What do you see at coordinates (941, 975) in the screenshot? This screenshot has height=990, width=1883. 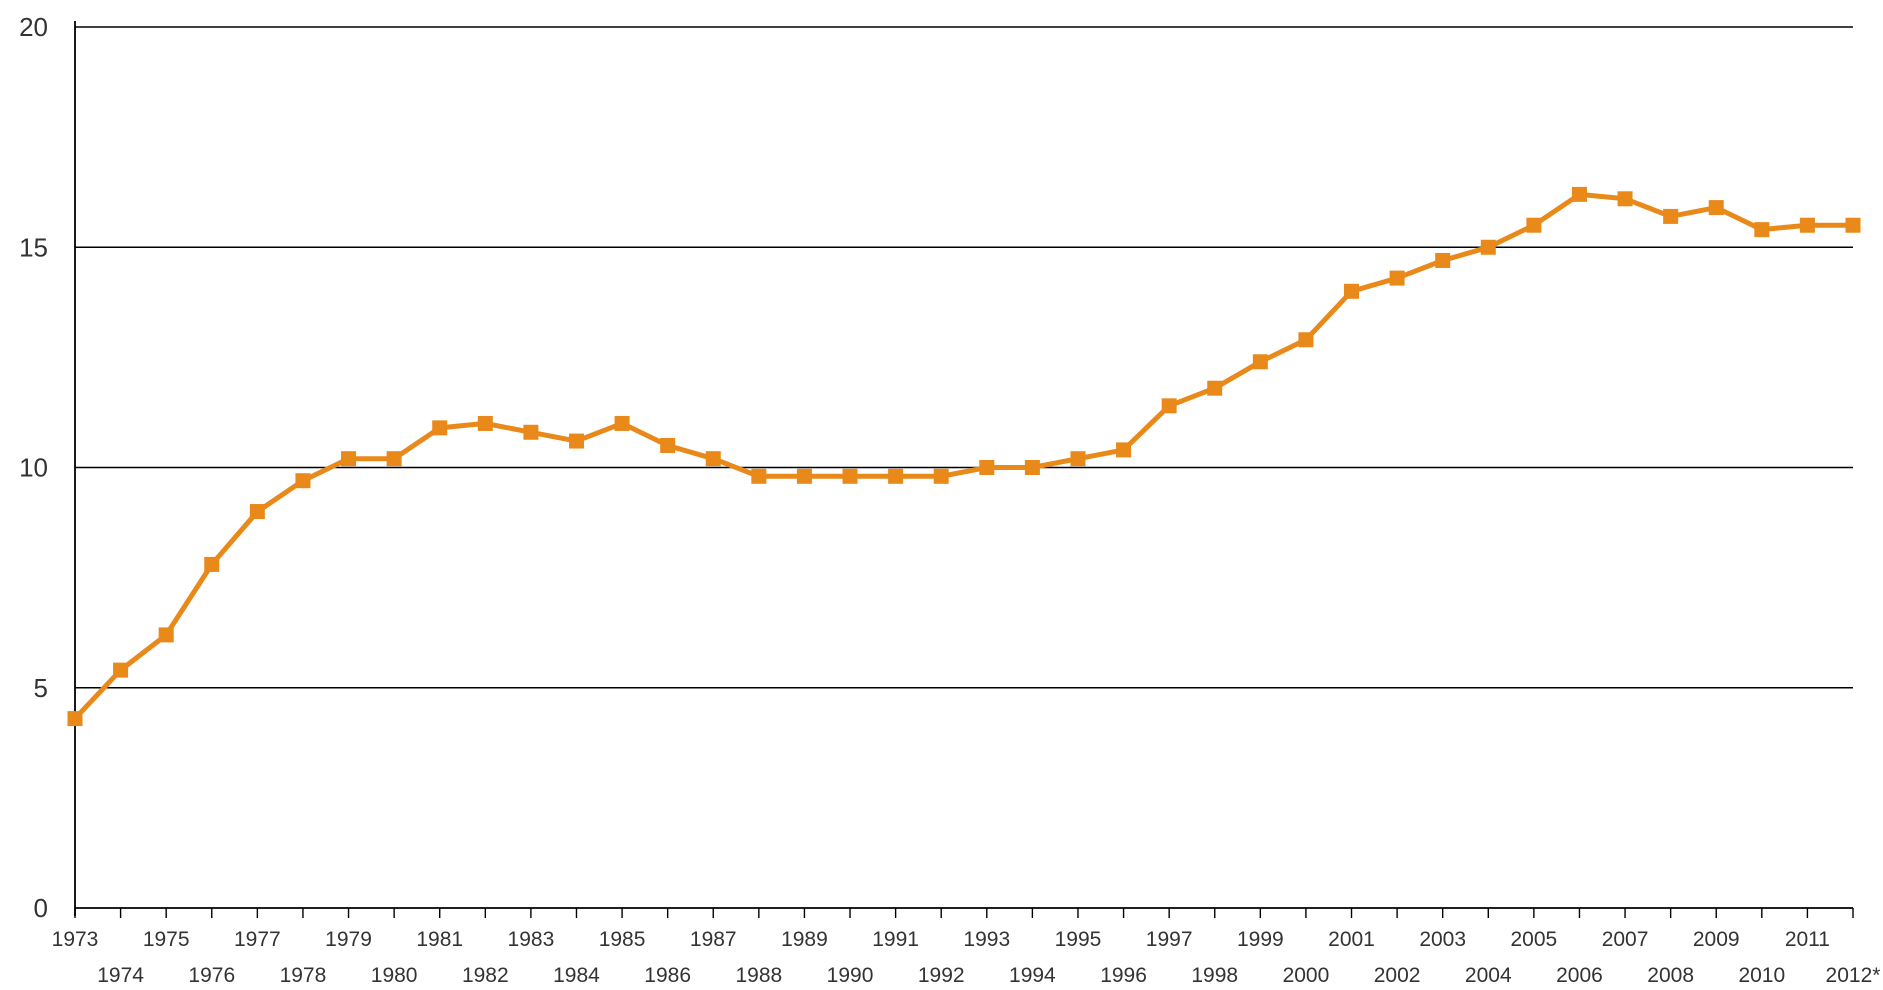 I see `x-tick-label: 1992` at bounding box center [941, 975].